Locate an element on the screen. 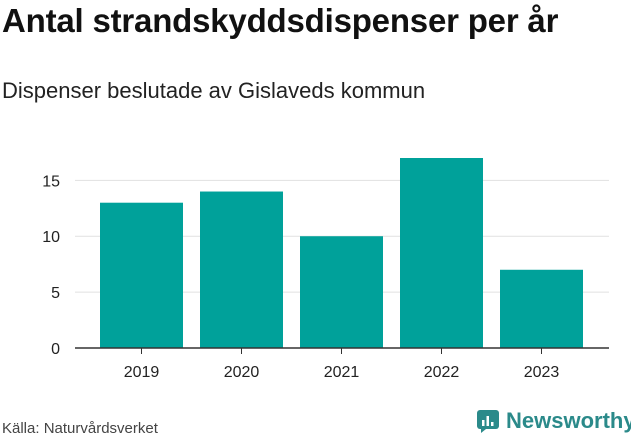  newsworthy-logo-icon is located at coordinates (488, 421).